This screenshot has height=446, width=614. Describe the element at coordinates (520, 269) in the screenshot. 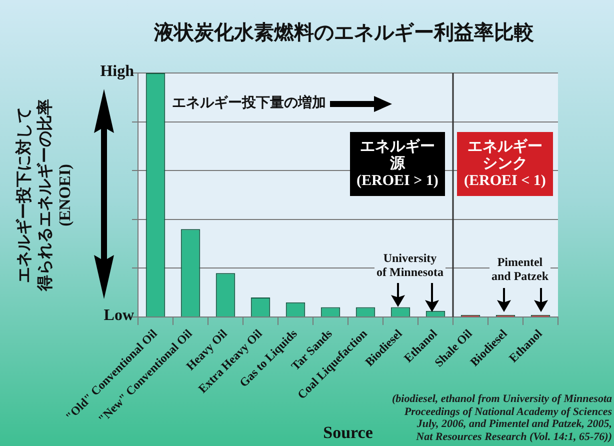

I see `annotation: Pimentel and Patzek` at that location.